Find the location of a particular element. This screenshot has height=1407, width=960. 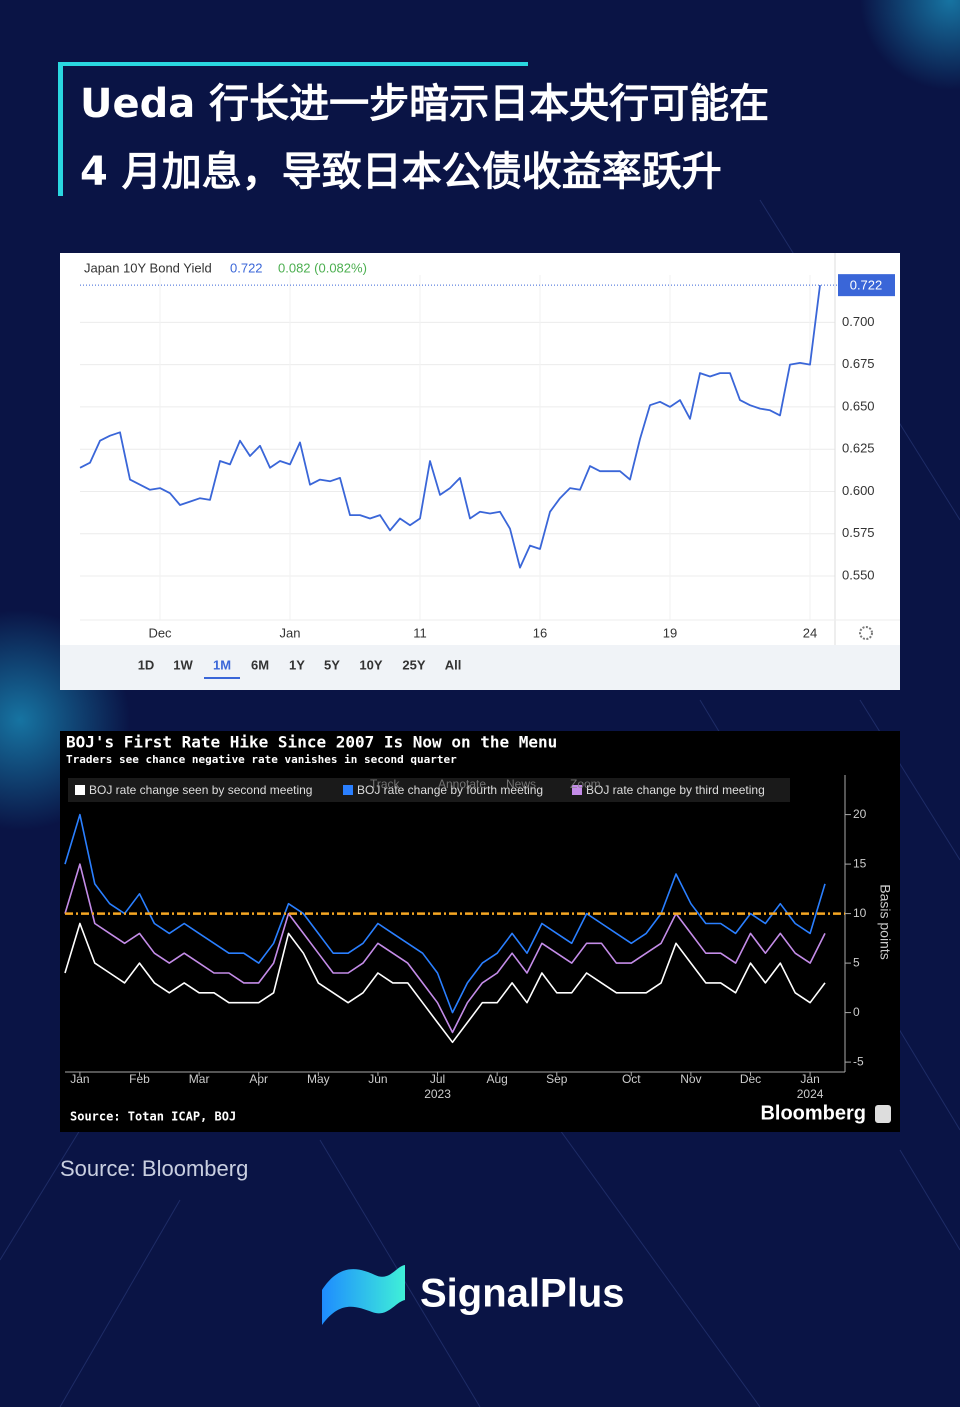

y-tick-label: 20 is located at coordinates (860, 814).